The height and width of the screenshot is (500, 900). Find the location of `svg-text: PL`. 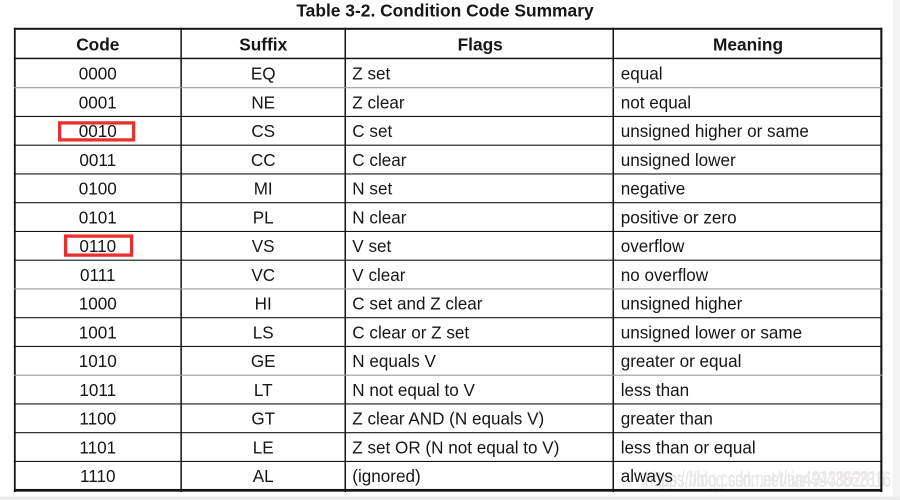

svg-text: PL is located at coordinates (263, 217).